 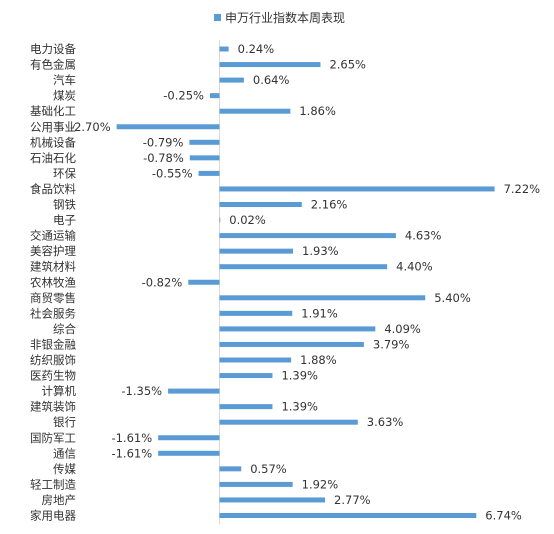 I want to click on data-label: -0.79%, so click(x=163, y=142).